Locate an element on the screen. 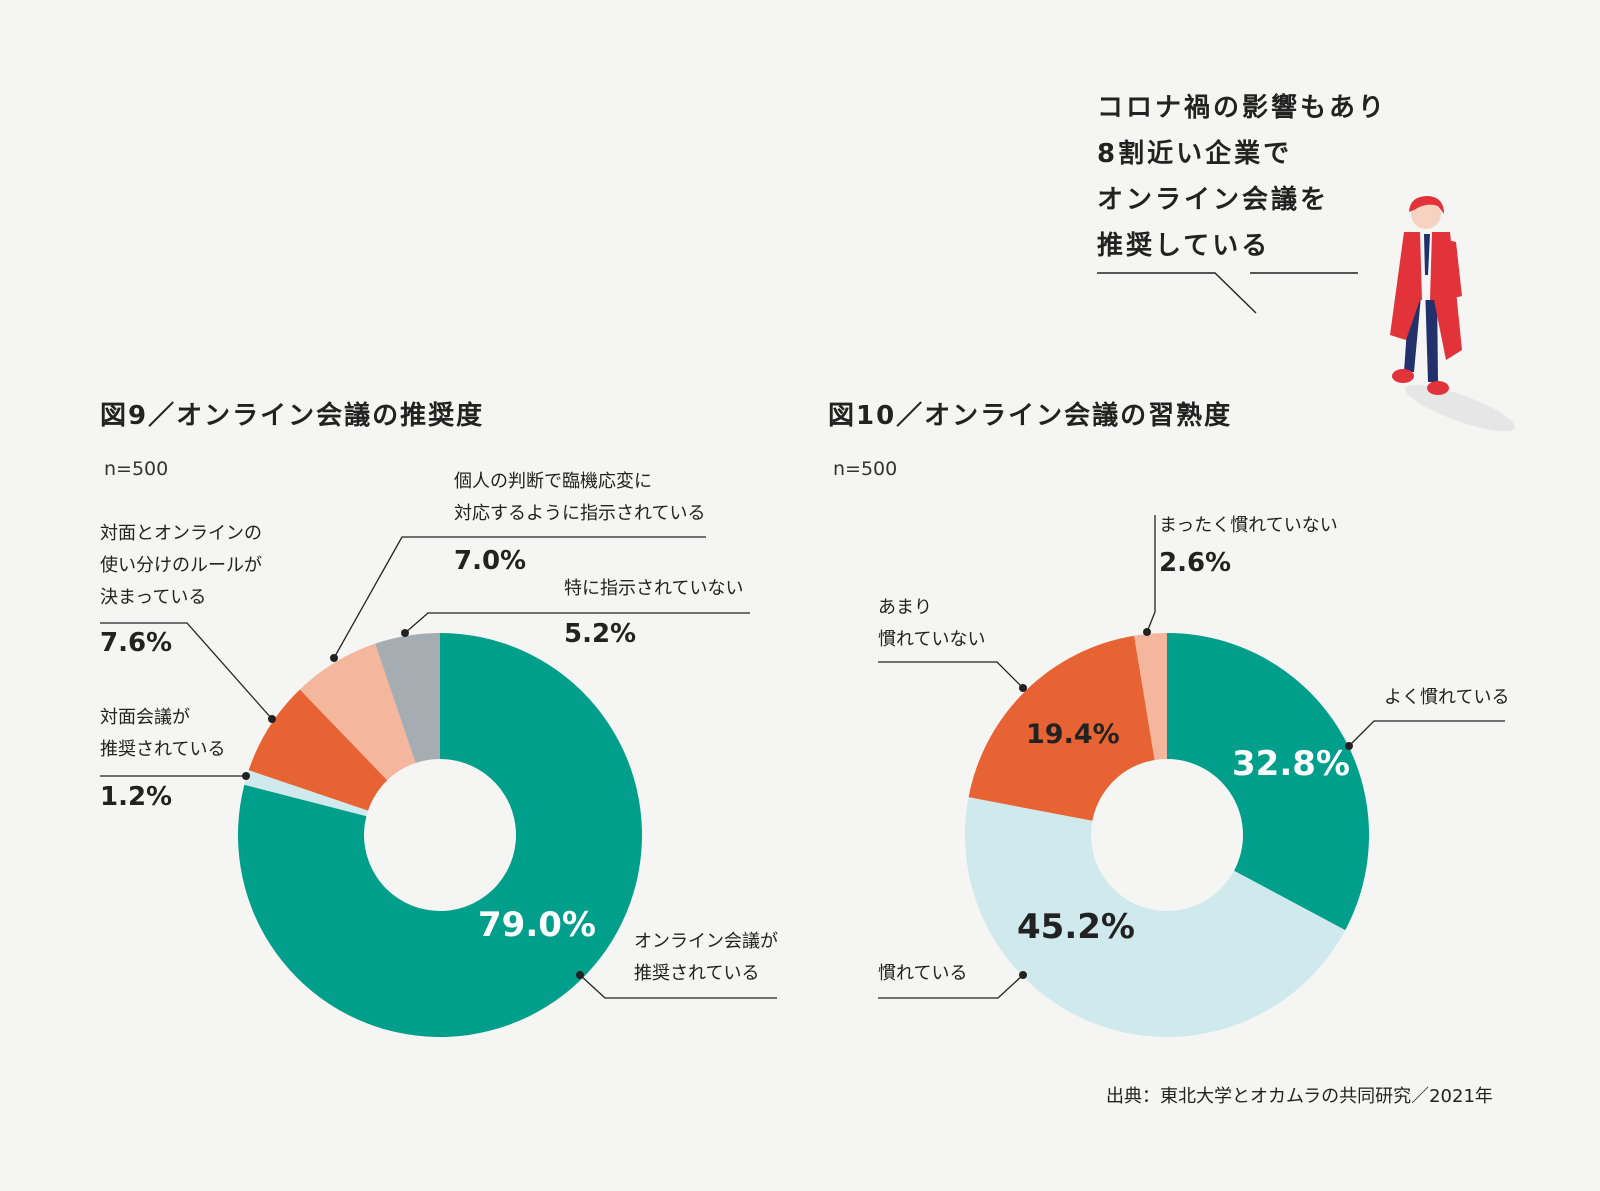 The height and width of the screenshot is (1191, 1600). label-online: オンライン会議が 推奨されている is located at coordinates (706, 957).